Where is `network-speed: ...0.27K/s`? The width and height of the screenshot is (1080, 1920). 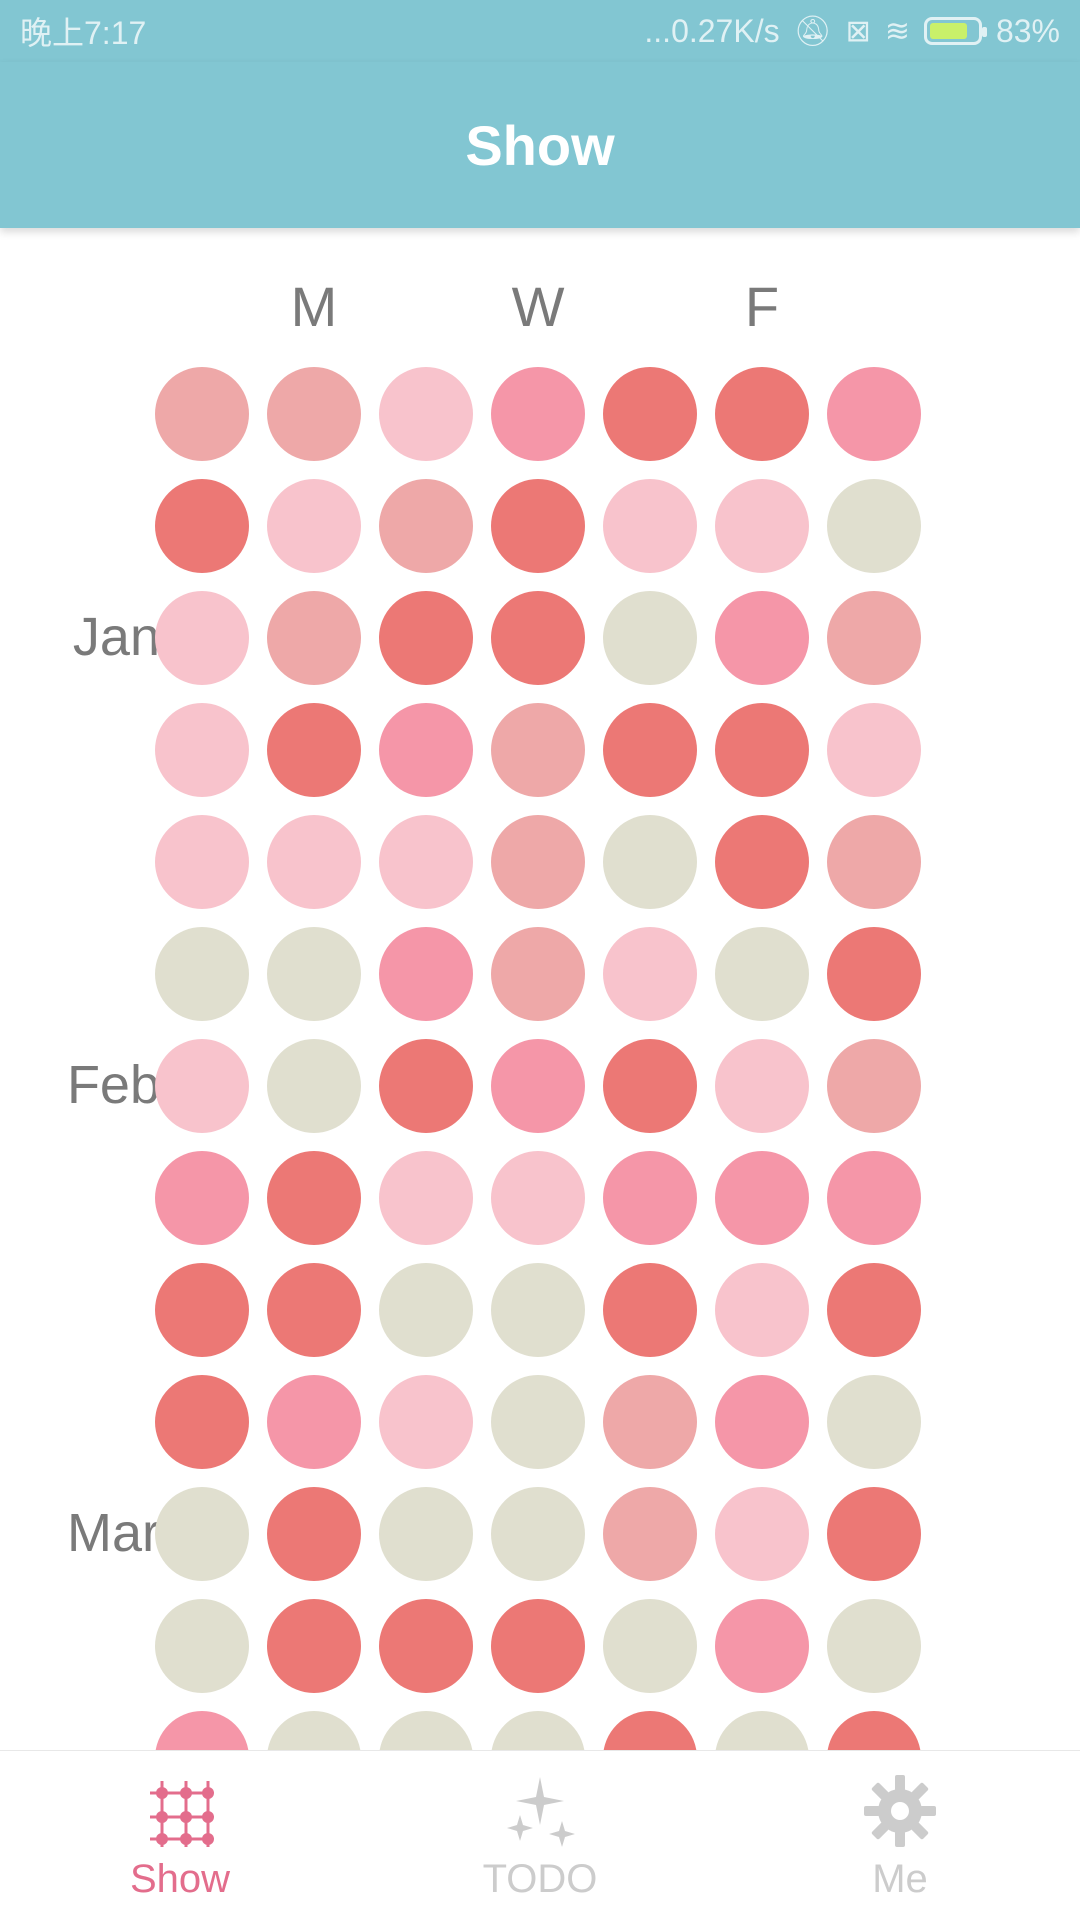
network-speed: ...0.27K/s is located at coordinates (712, 30).